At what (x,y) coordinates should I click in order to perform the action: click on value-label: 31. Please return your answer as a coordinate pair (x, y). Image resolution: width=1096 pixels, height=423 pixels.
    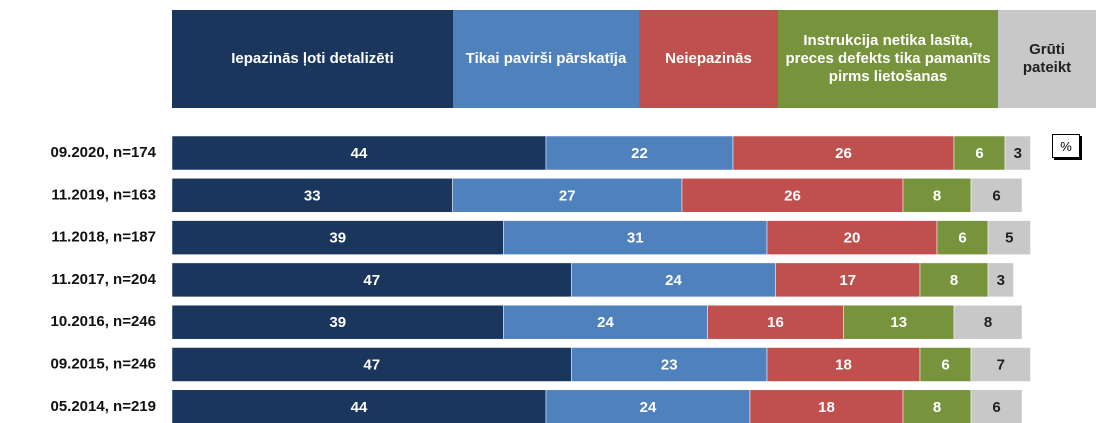
    Looking at the image, I should click on (635, 238).